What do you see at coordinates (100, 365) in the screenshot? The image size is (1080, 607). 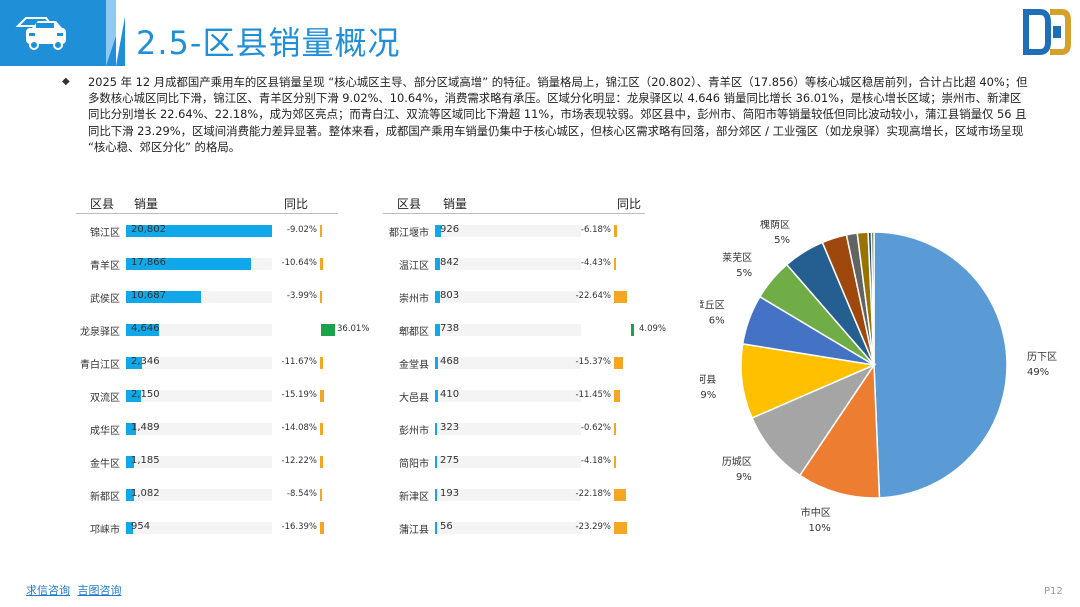 I see `district-name: 青白江区` at bounding box center [100, 365].